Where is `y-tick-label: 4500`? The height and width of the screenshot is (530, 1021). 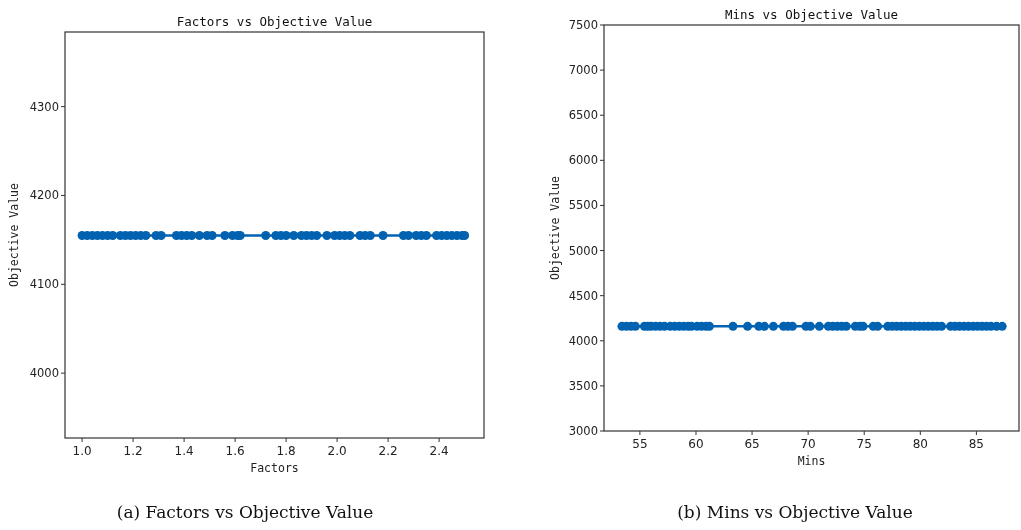
y-tick-label: 4500 is located at coordinates (583, 295).